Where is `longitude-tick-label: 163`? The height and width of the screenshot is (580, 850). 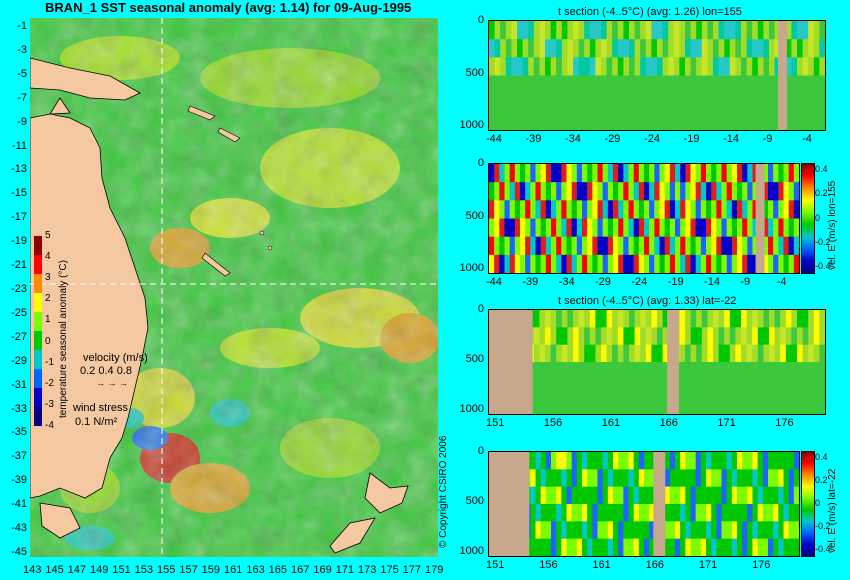 longitude-tick-label: 163 is located at coordinates (255, 570).